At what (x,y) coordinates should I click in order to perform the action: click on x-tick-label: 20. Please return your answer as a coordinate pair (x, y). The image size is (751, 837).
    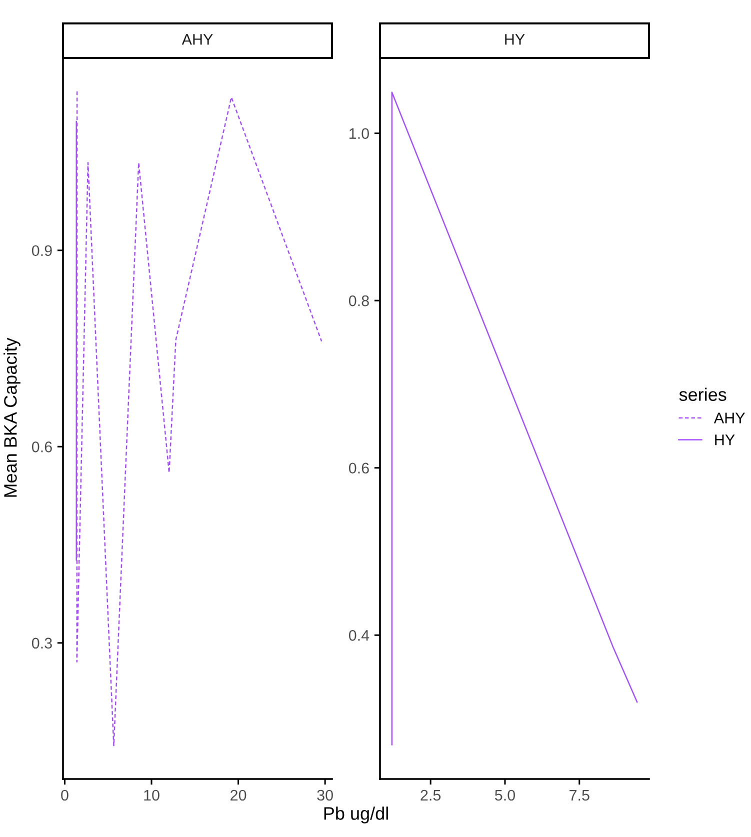
    Looking at the image, I should click on (238, 795).